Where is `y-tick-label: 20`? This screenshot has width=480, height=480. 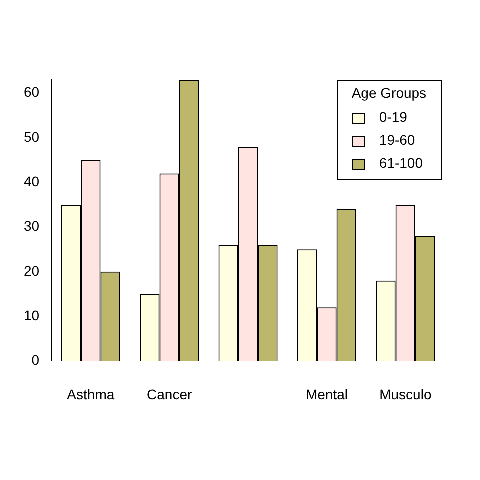
y-tick-label: 20 is located at coordinates (32, 270).